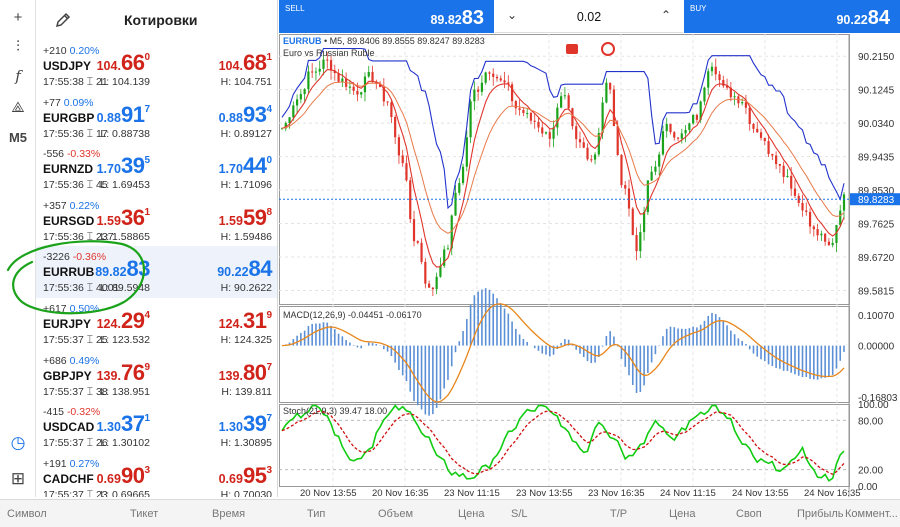 The image size is (900, 527). I want to click on ask-price: 1.70440, so click(245, 166).